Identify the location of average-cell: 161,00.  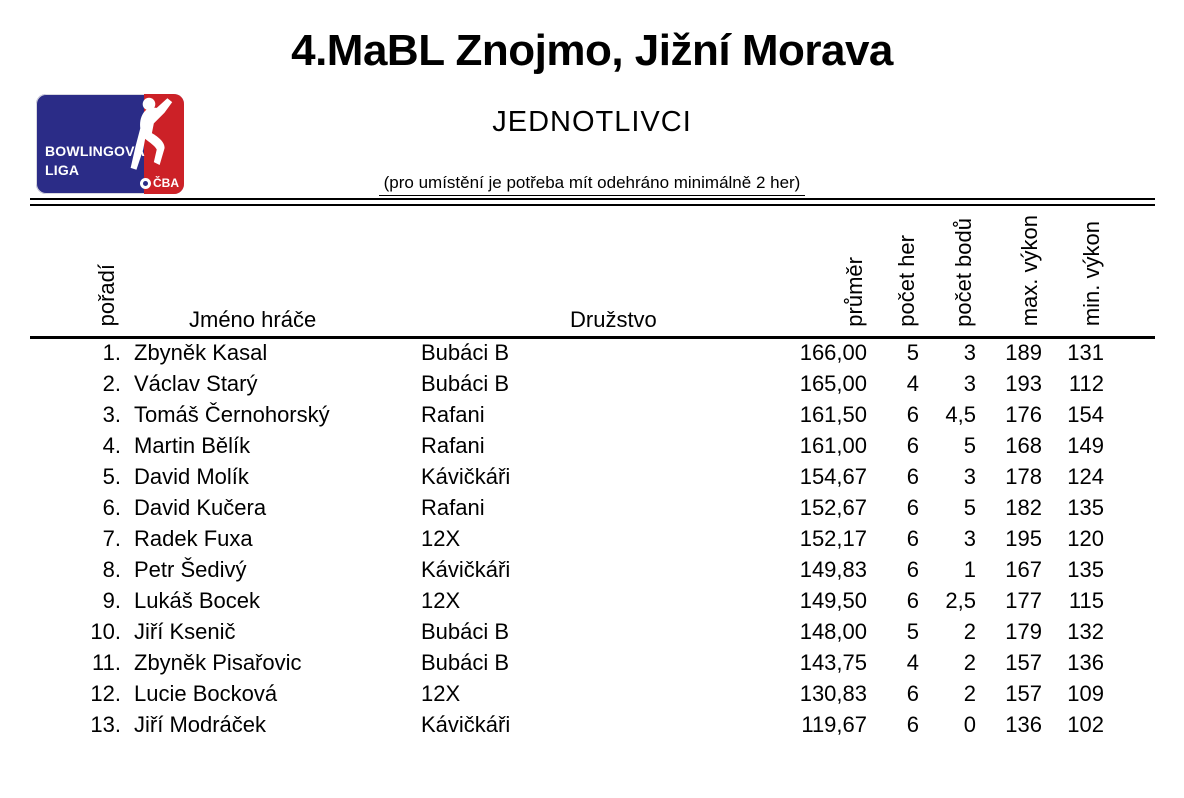
(833, 445).